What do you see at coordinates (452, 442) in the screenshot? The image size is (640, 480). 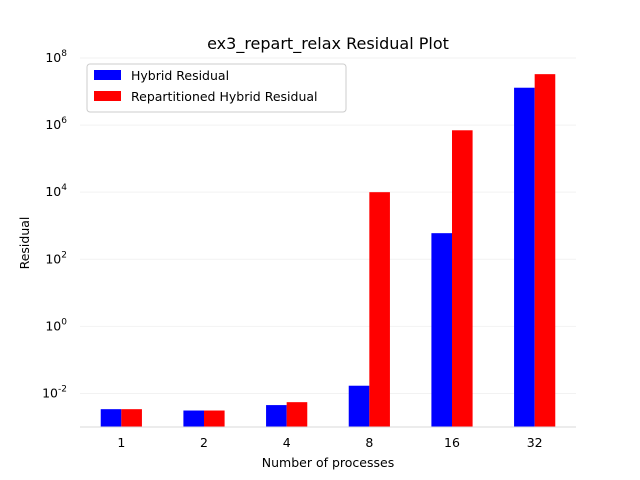 I see `x-tick-label: 16` at bounding box center [452, 442].